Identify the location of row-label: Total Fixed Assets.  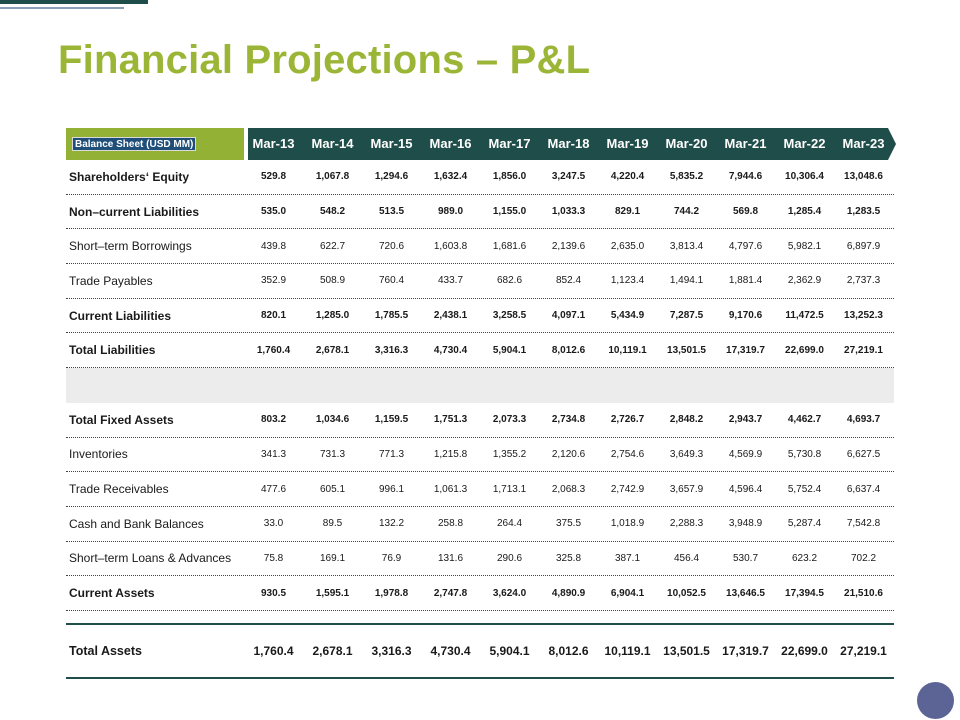
(121, 419).